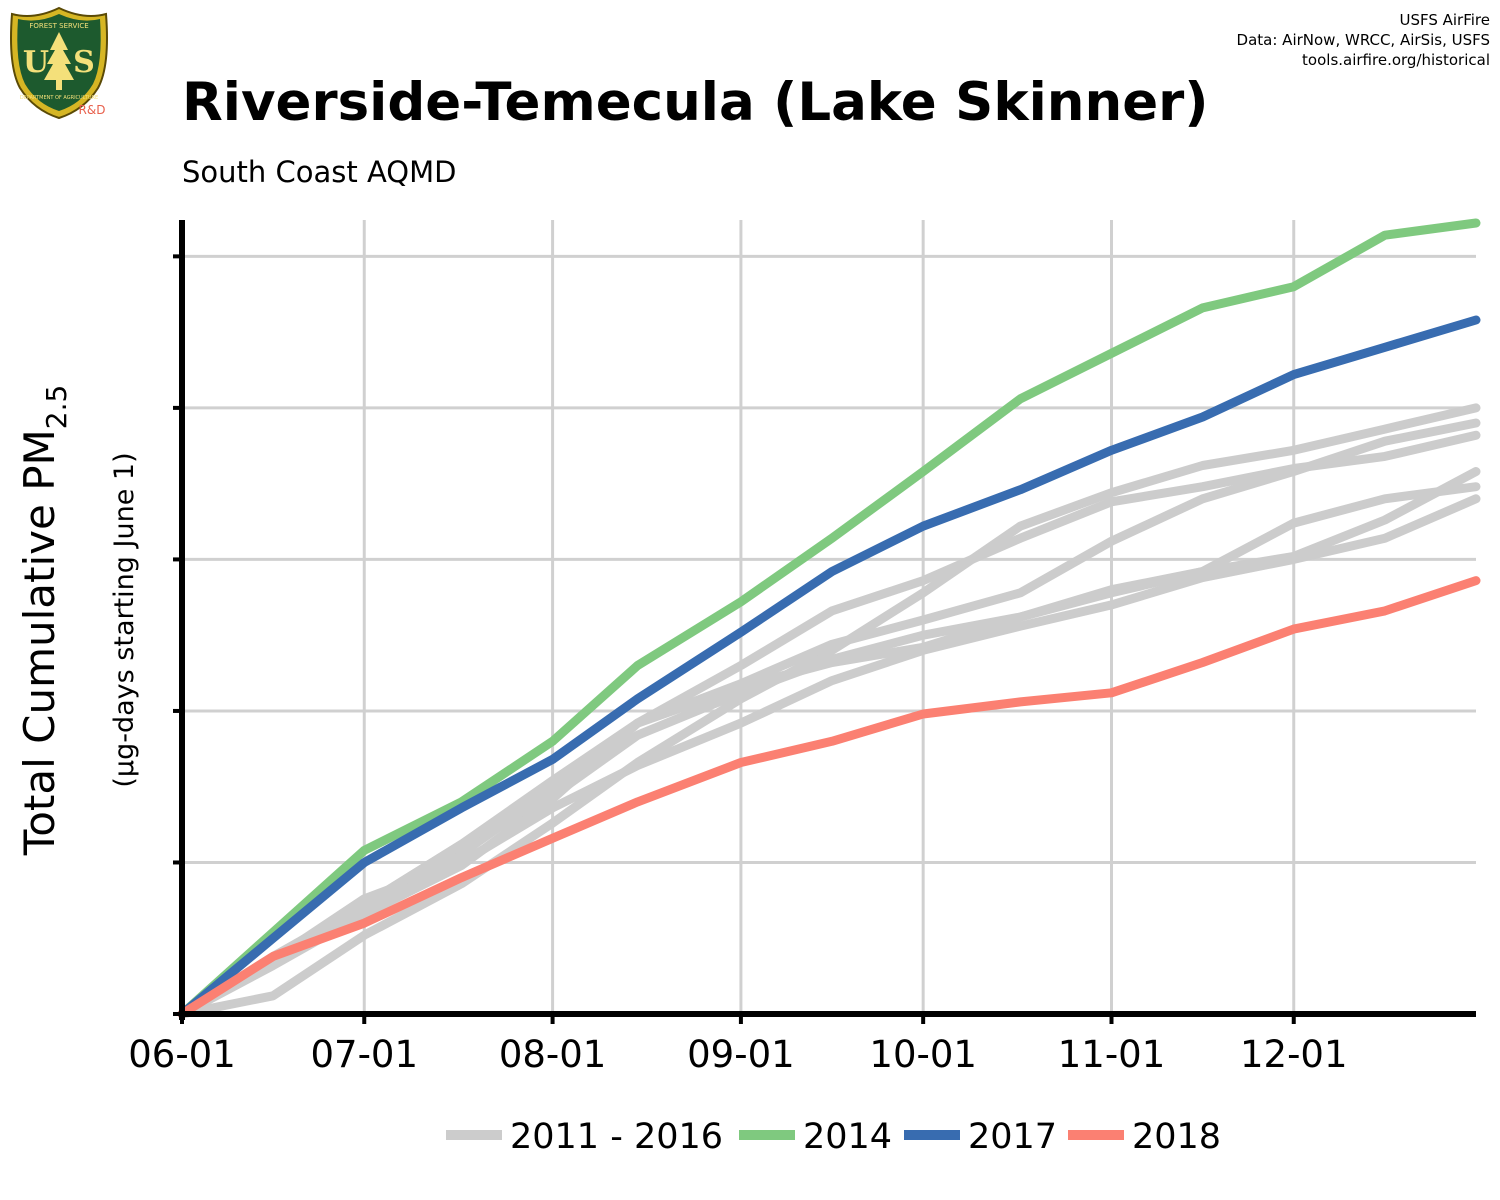  I want to click on x-tick-label-12-01: 12-01, so click(1294, 1054).